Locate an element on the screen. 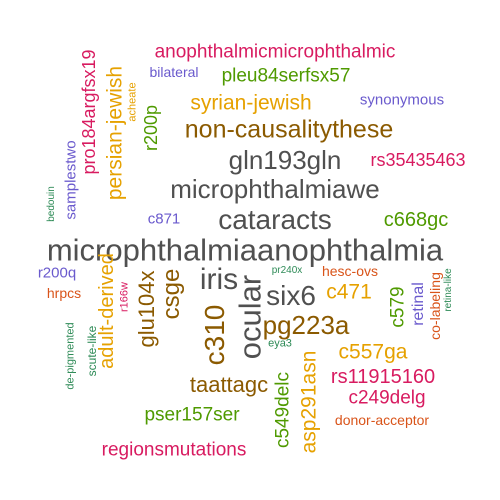  word-rs11915160: rs11915160 is located at coordinates (383, 377).